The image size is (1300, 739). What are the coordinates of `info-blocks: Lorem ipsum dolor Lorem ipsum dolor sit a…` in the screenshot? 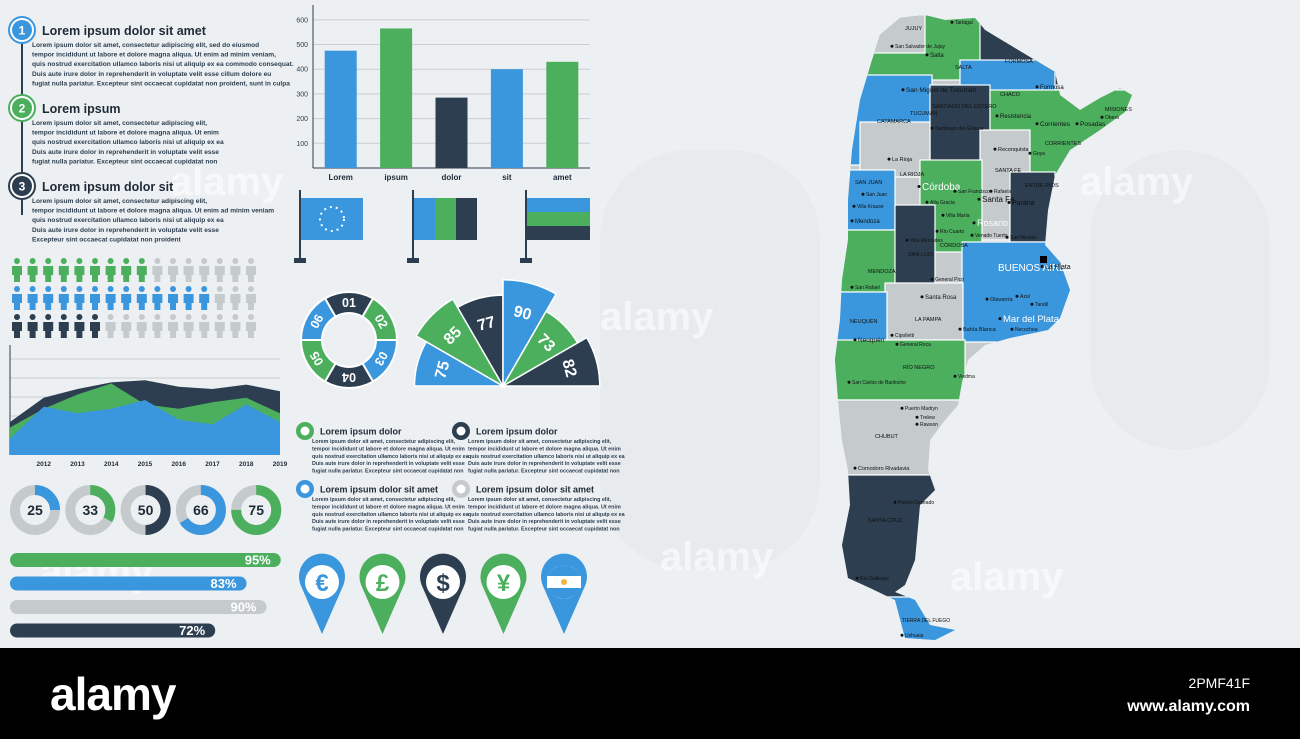 It's located at (461, 477).